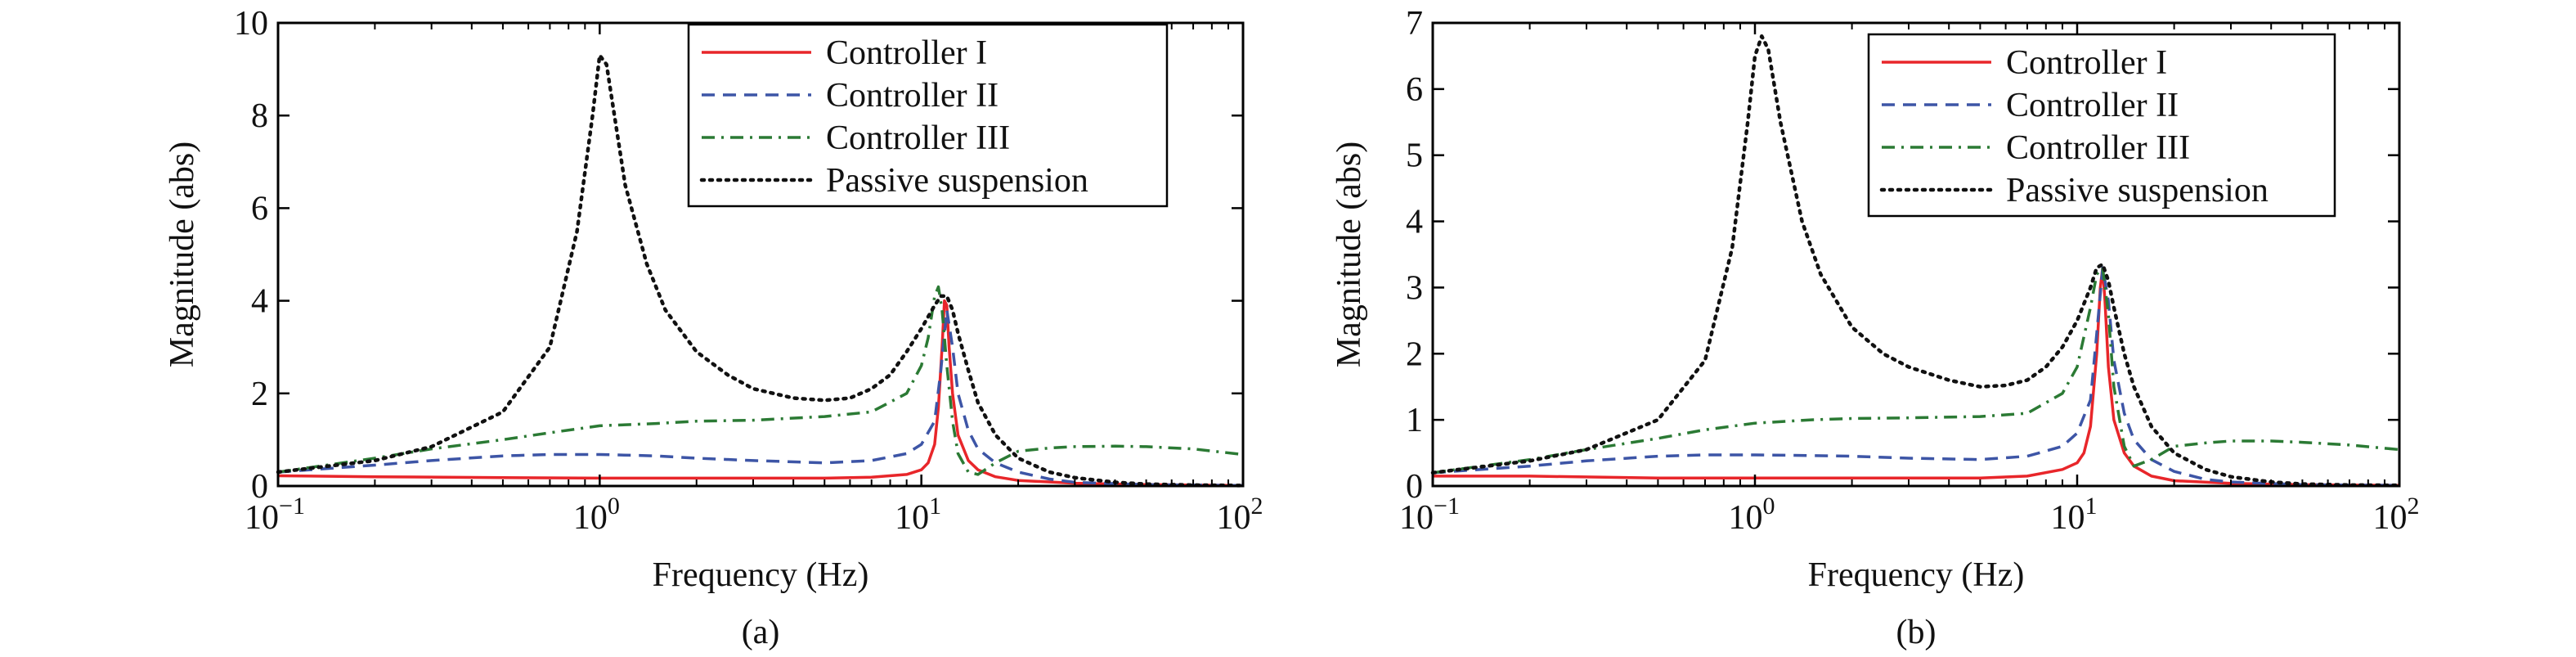 The image size is (2576, 657). I want to click on panel-label-b: (b), so click(1916, 633).